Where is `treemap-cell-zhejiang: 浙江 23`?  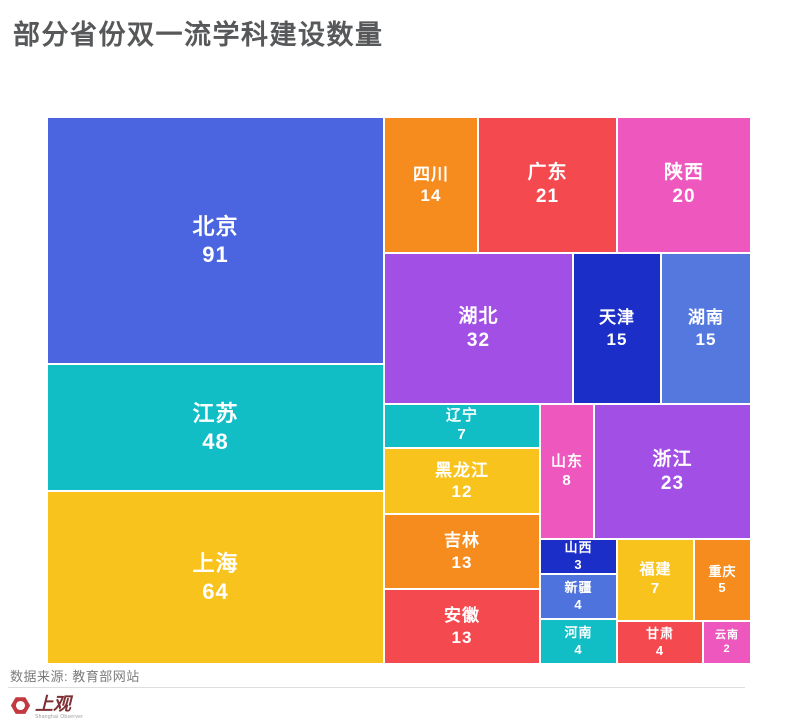
treemap-cell-zhejiang: 浙江 23 is located at coordinates (672, 471).